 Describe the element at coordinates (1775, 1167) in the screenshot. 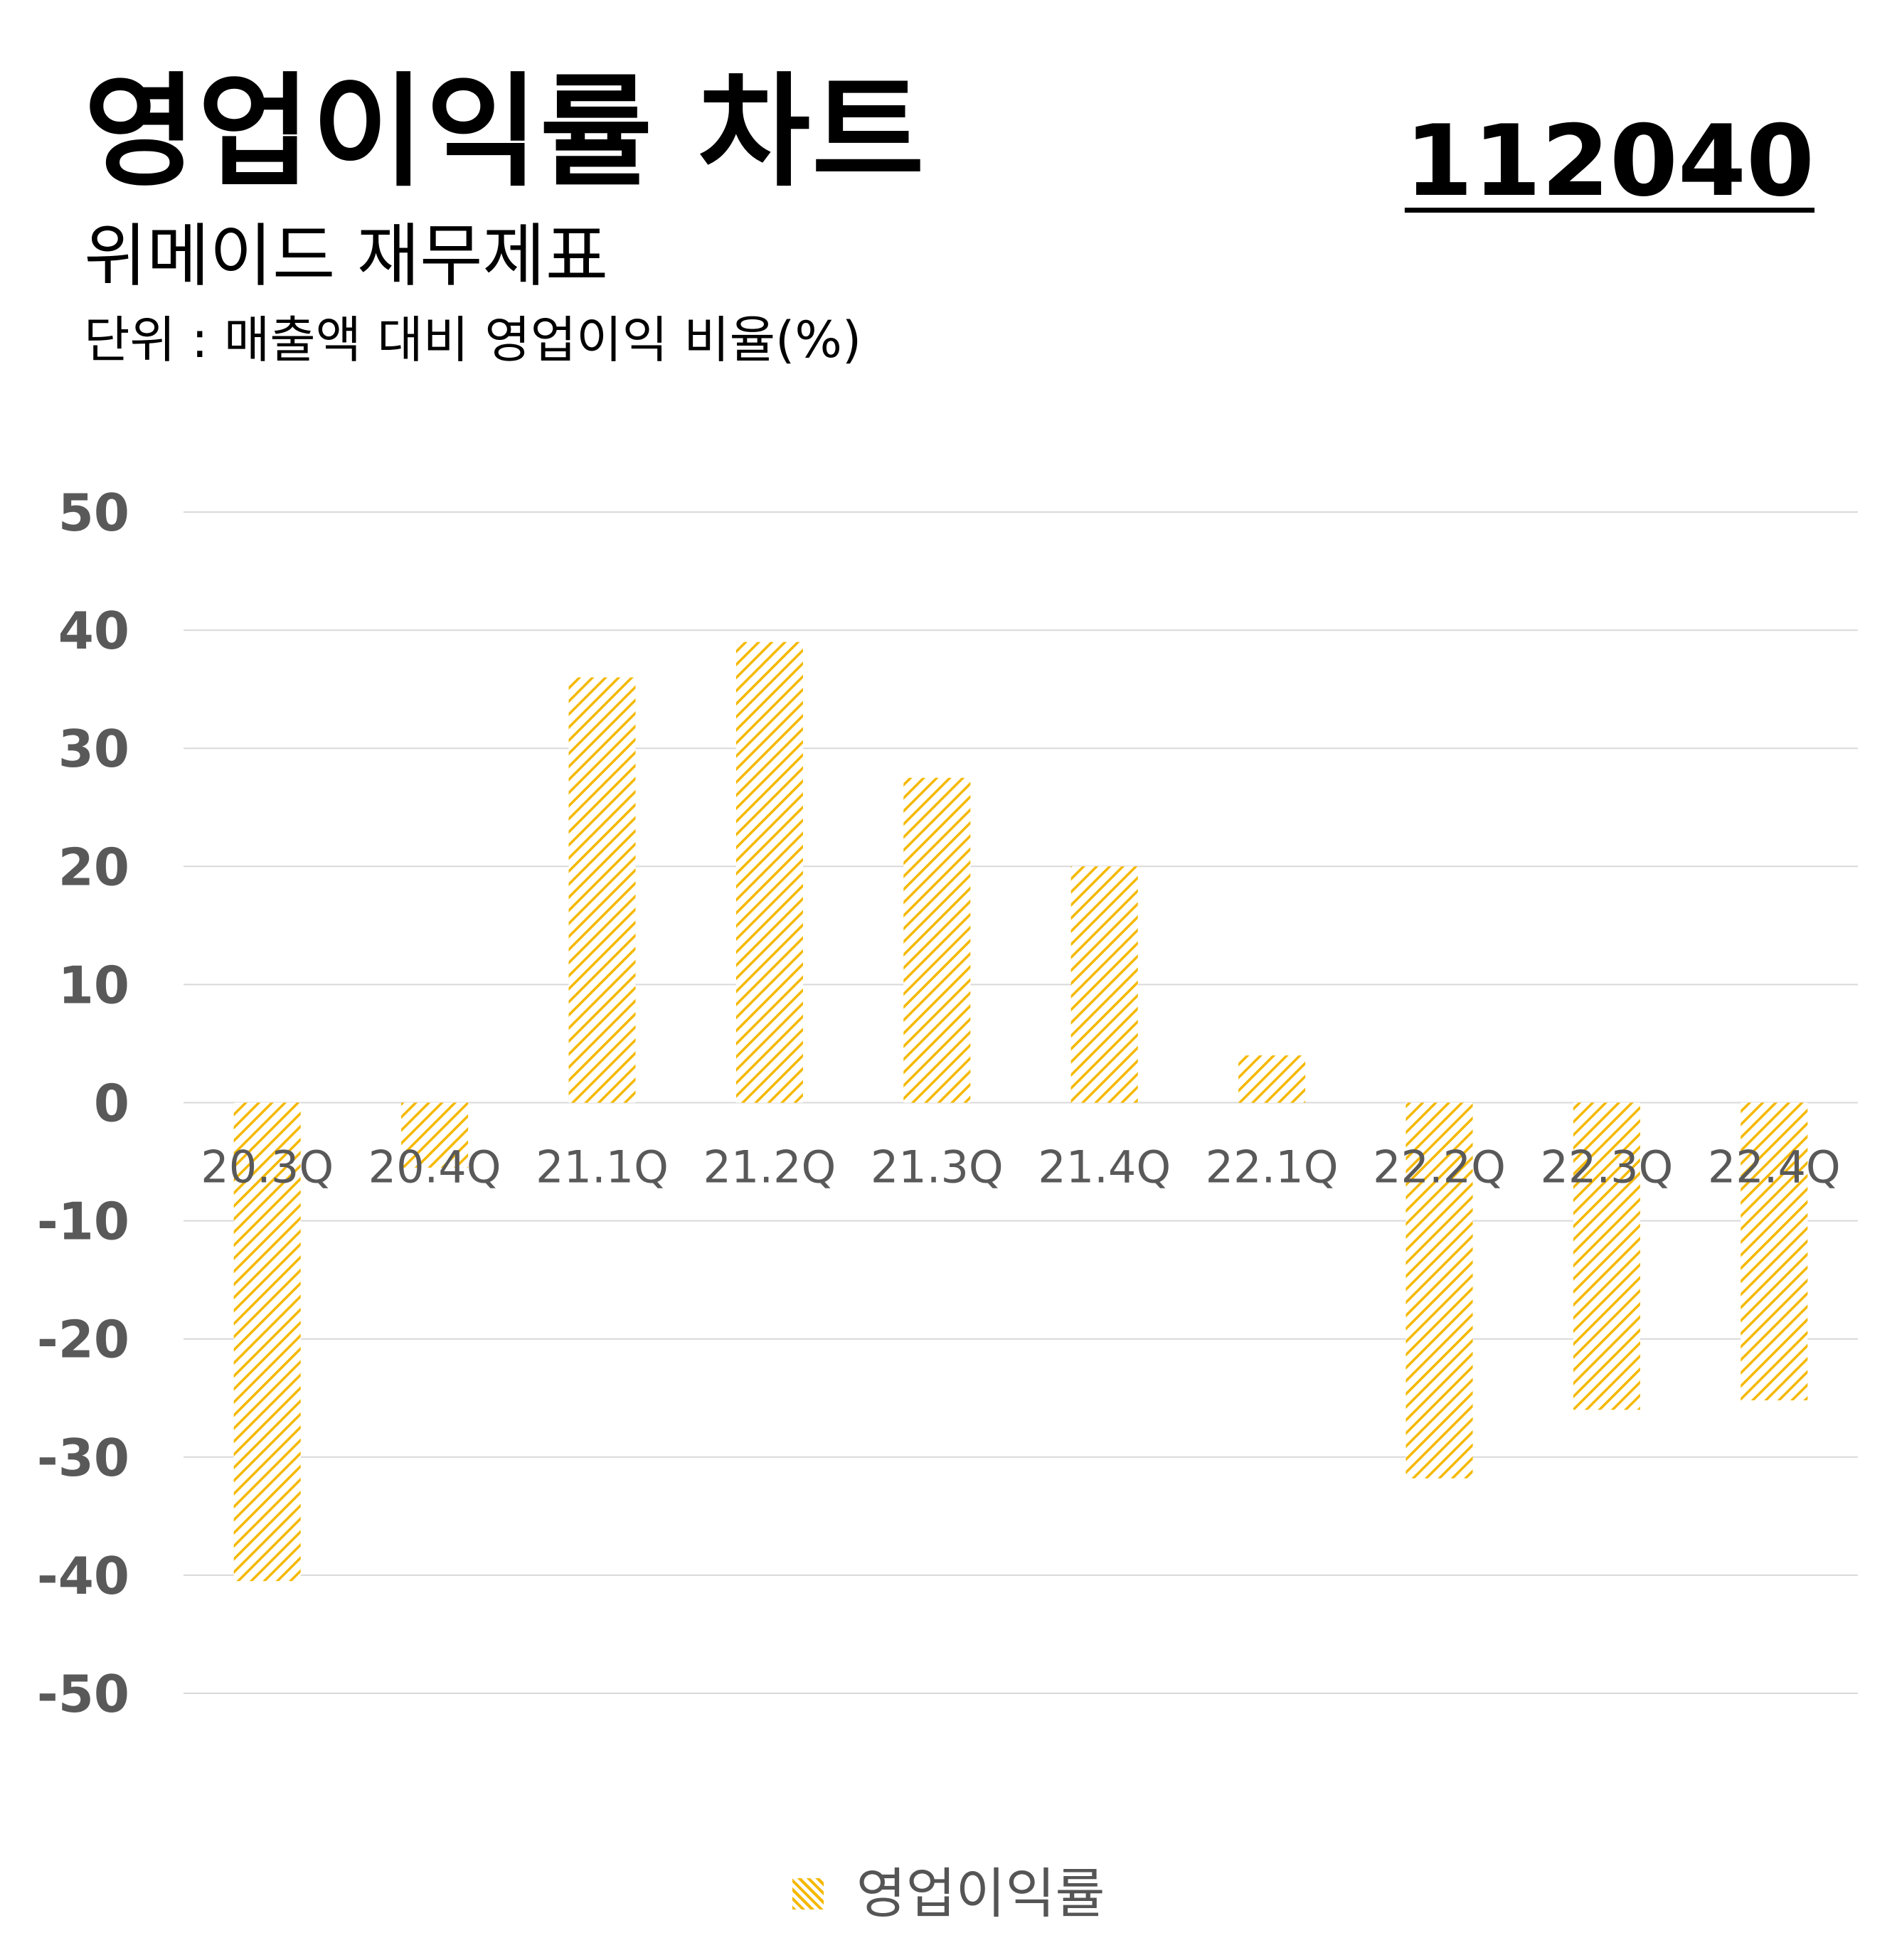

I see `x-tick-label: 22.4Q` at that location.